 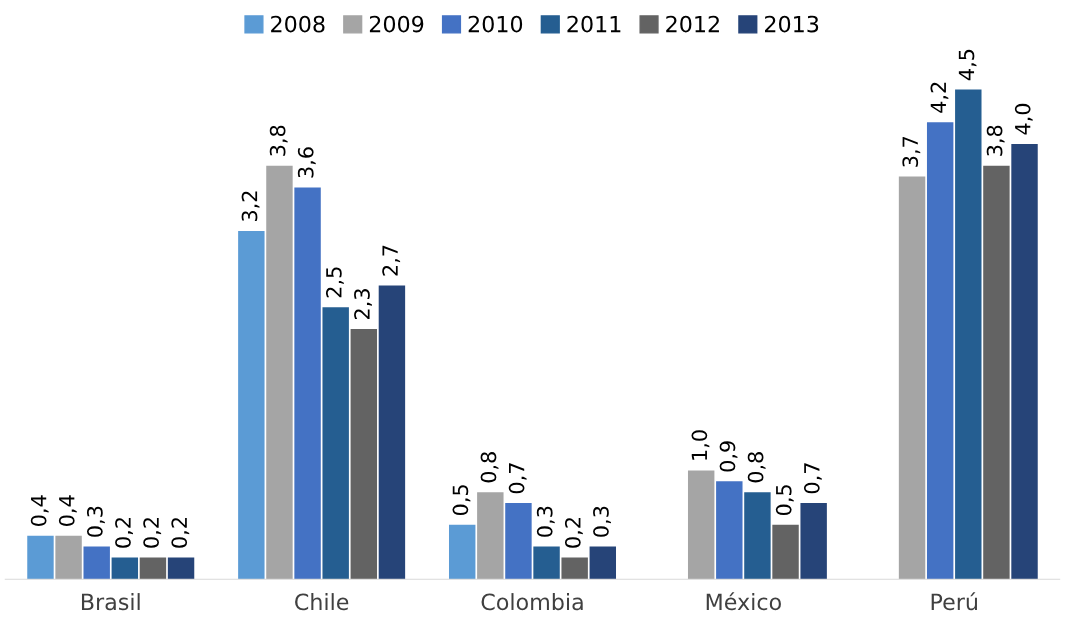 What do you see at coordinates (792, 24) in the screenshot?
I see `legend-label: 2013` at bounding box center [792, 24].